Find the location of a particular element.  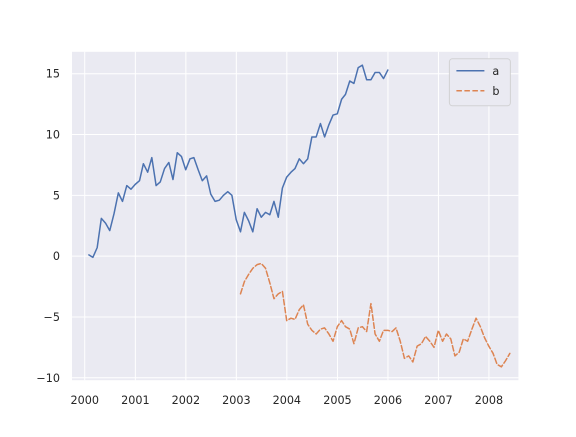

y-tick-label: 15 is located at coordinates (53, 74).